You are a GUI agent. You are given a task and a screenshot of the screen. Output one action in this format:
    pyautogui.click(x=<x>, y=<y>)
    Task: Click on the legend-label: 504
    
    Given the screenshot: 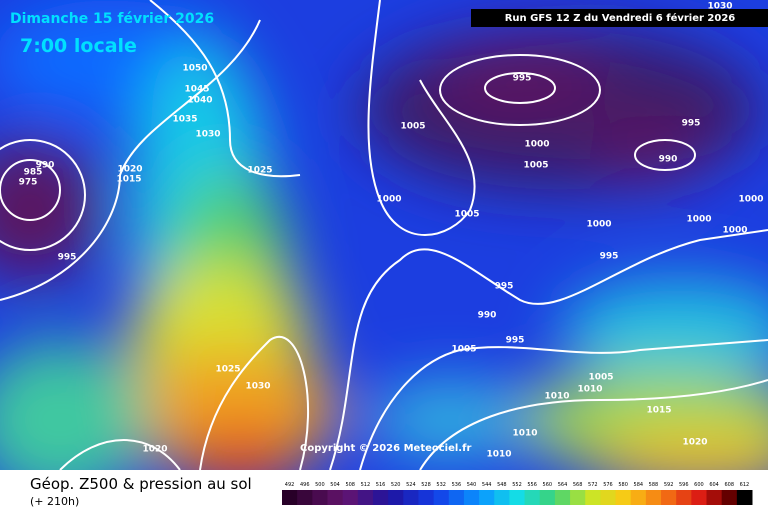 What is the action you would take?
    pyautogui.click(x=335, y=485)
    